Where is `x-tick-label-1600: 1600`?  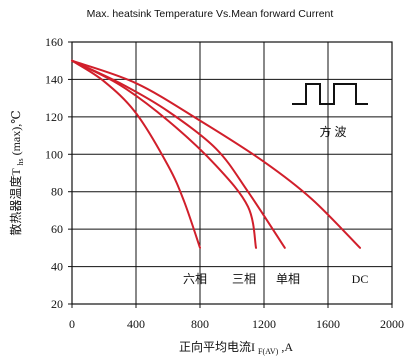
x-tick-label-1600: 1600 is located at coordinates (328, 324).